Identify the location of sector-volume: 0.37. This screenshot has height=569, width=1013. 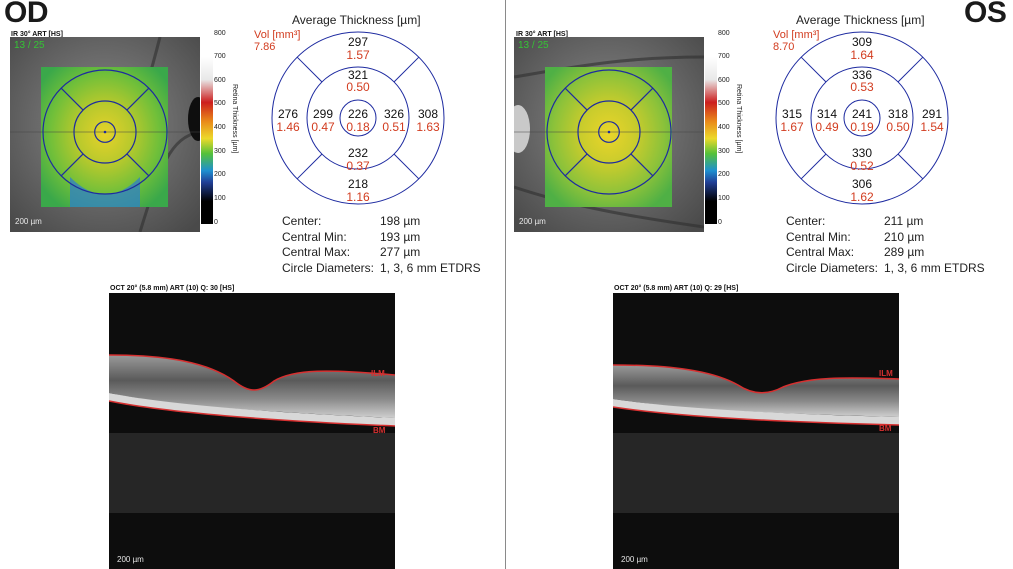
(358, 166).